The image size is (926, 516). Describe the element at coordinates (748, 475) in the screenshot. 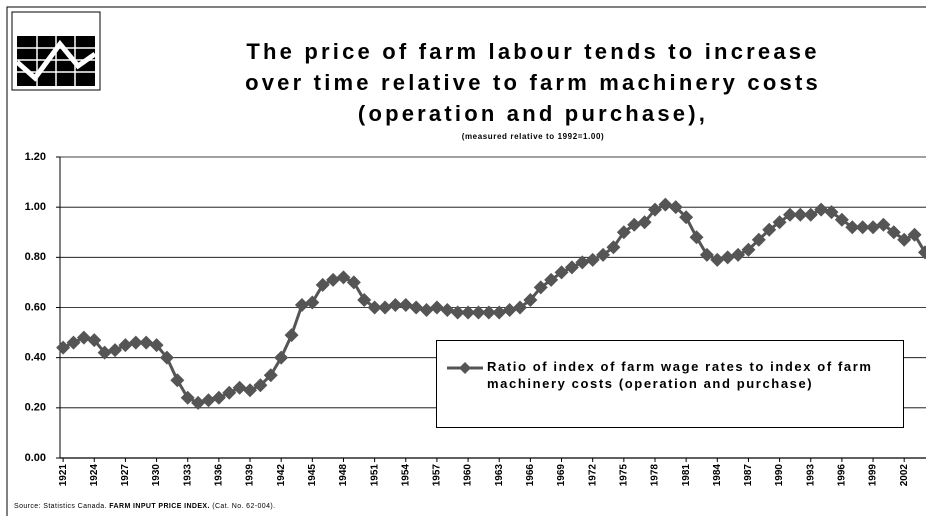

I see `x-tick-label: 1987` at that location.